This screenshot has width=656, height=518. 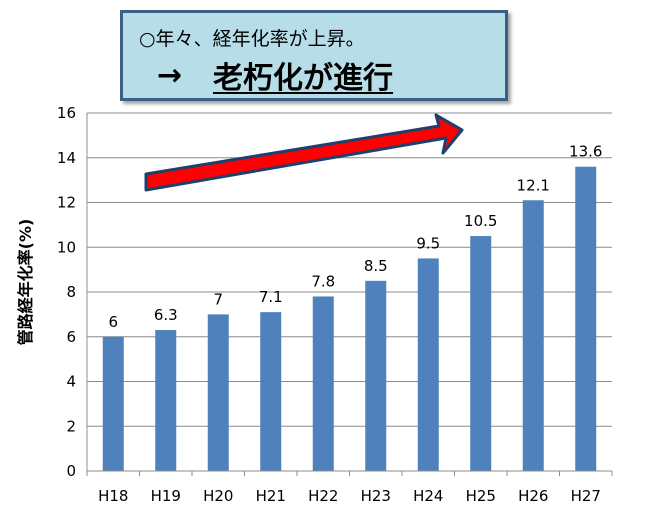 I want to click on y-tick-label: 4, so click(x=71, y=382).